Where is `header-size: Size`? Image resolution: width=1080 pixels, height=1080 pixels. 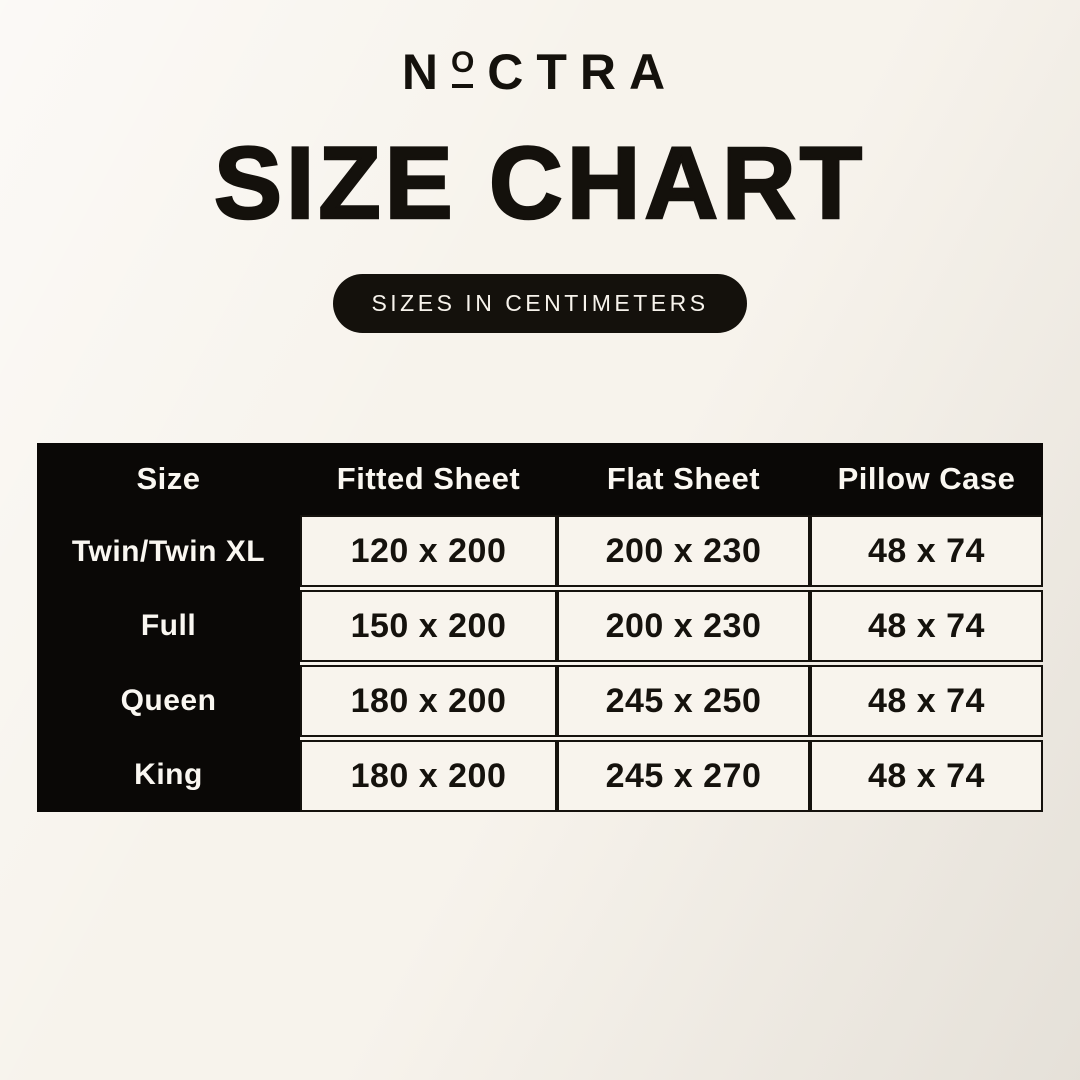
header-size: Size is located at coordinates (168, 478).